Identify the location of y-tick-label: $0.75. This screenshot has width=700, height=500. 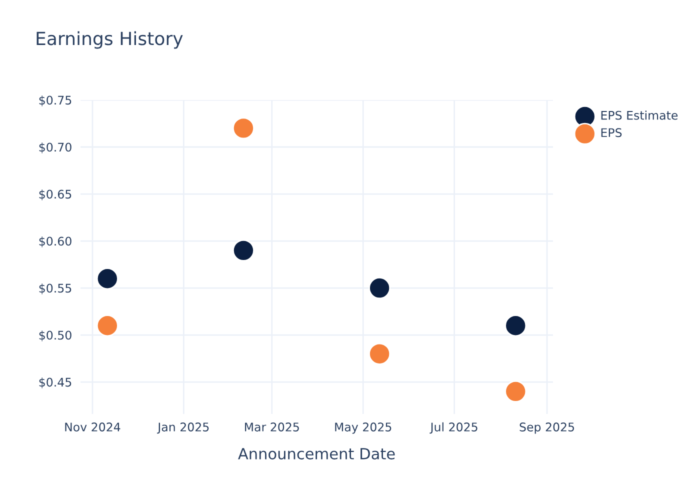
(55, 101).